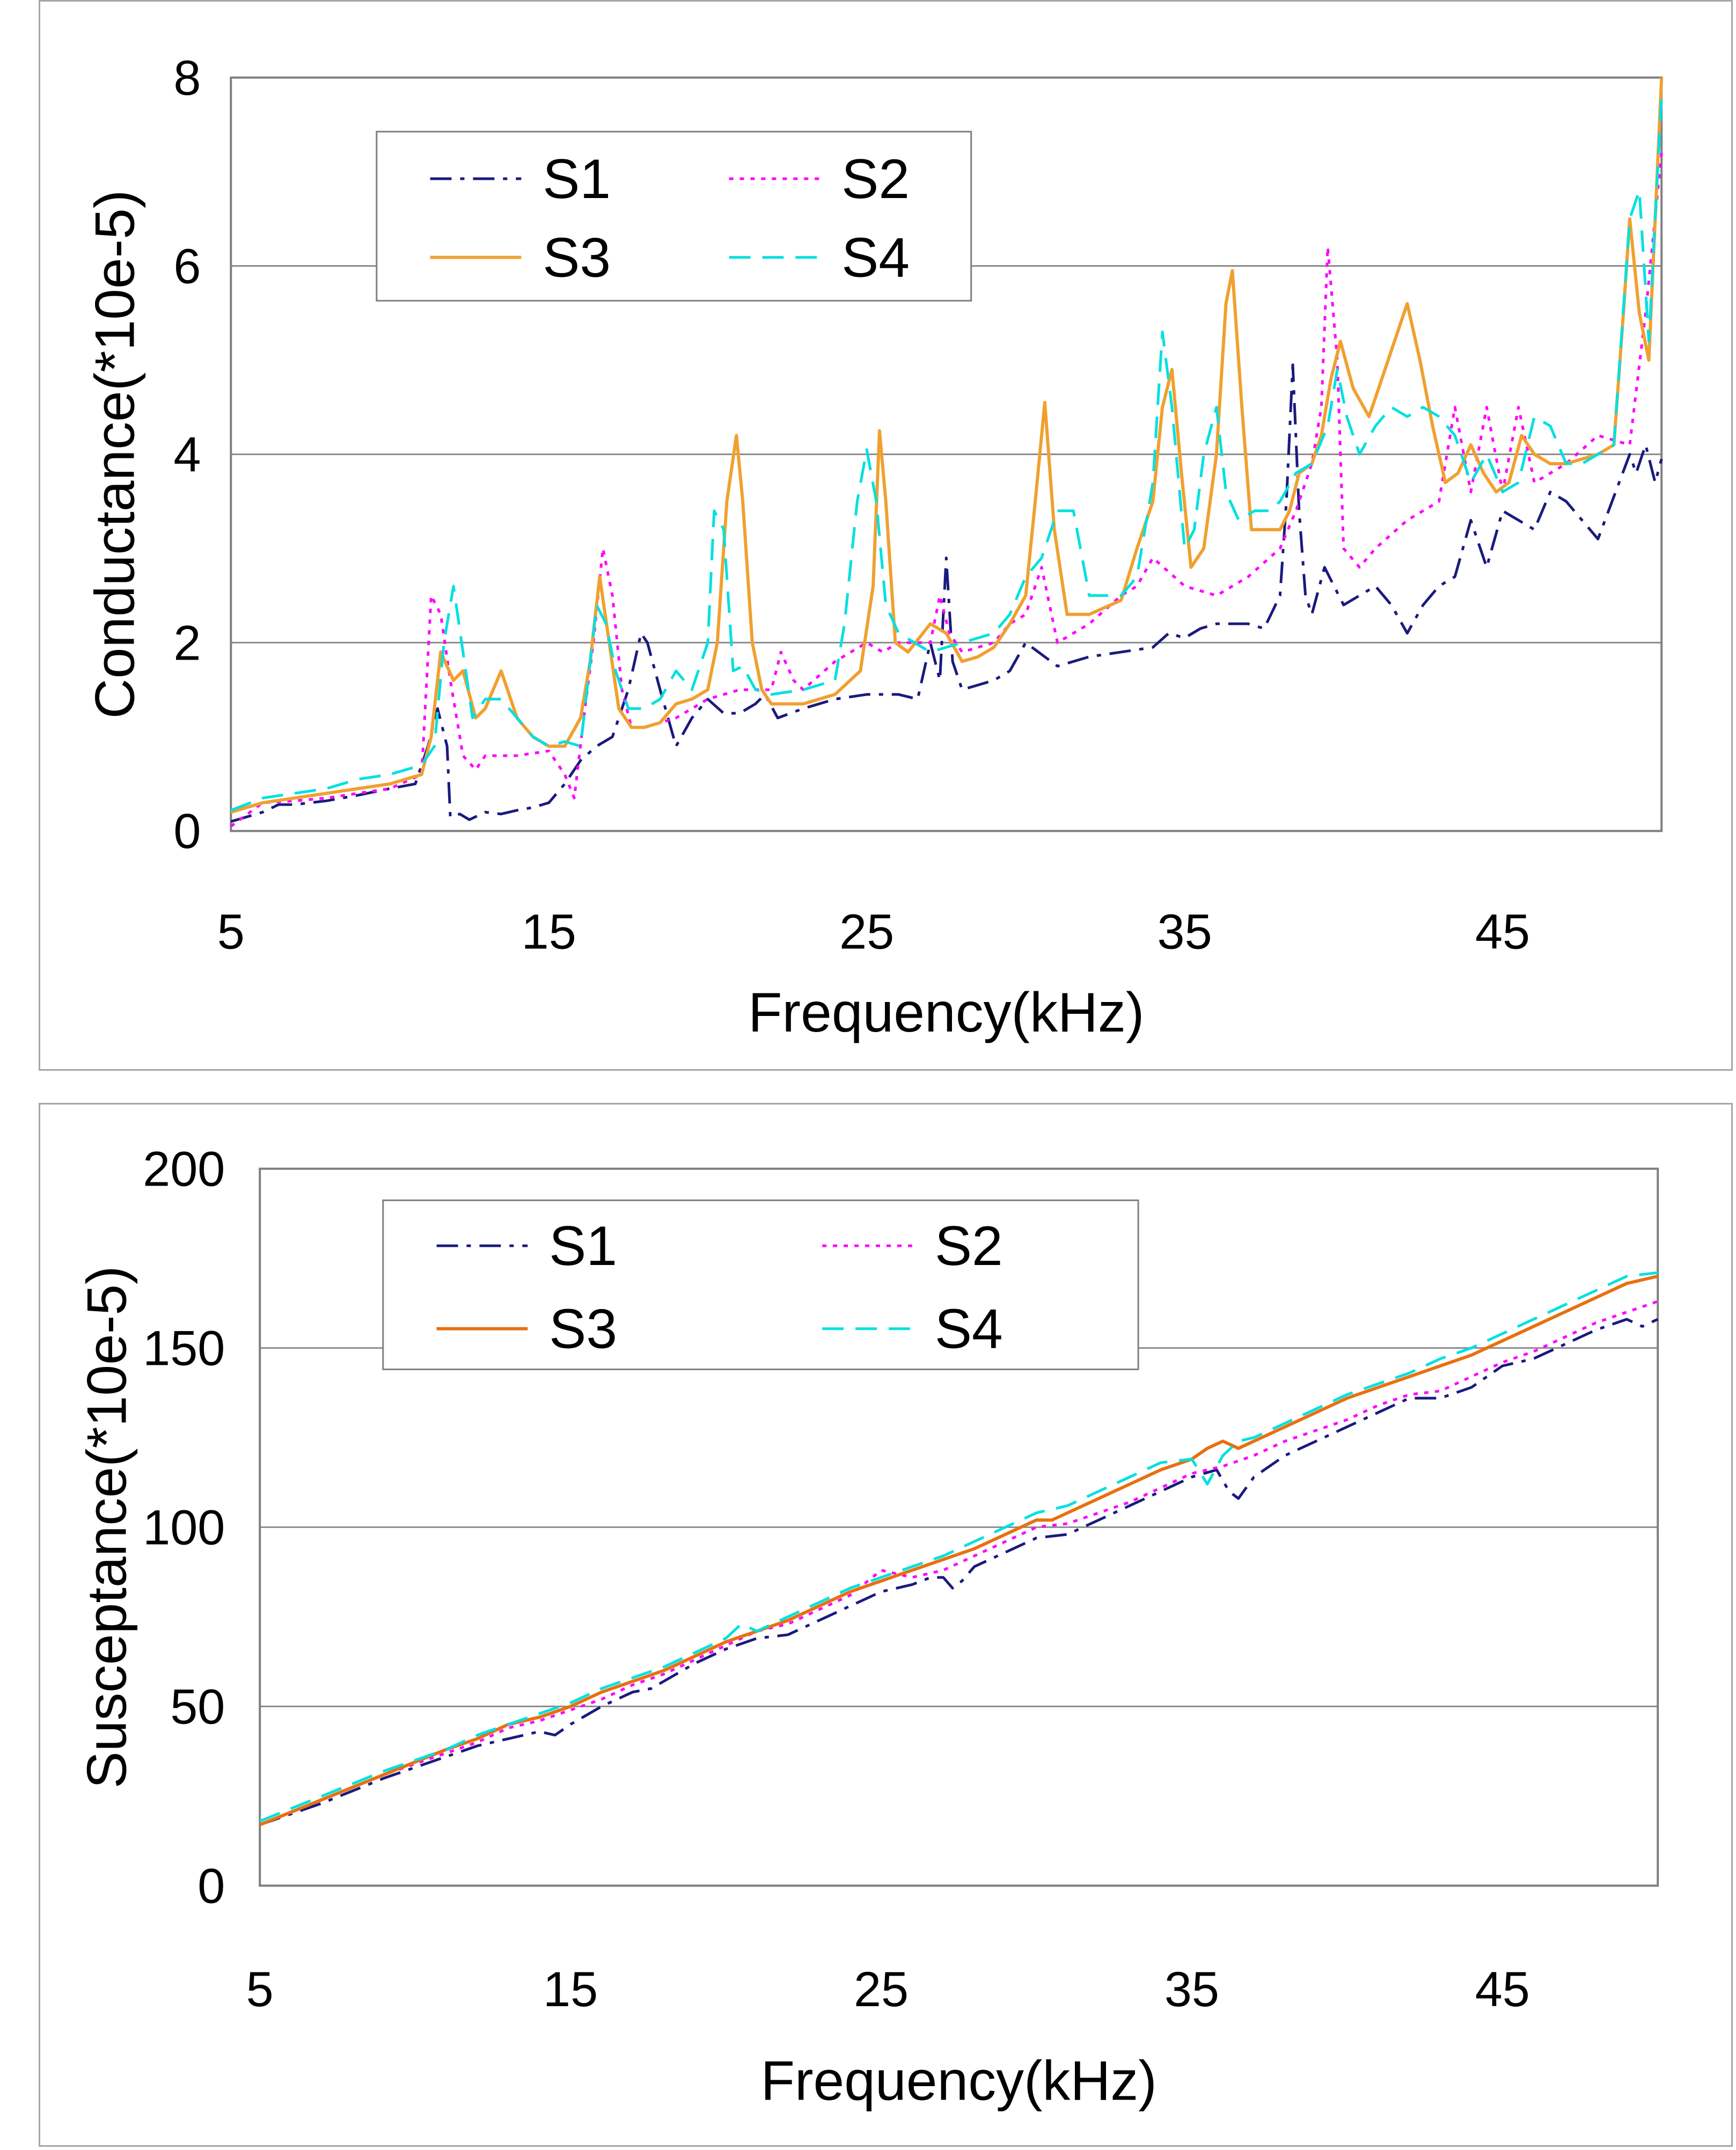 The width and height of the screenshot is (1736, 2150). What do you see at coordinates (115, 454) in the screenshot?
I see `y-axis-title: Conductance(*10e-5)` at bounding box center [115, 454].